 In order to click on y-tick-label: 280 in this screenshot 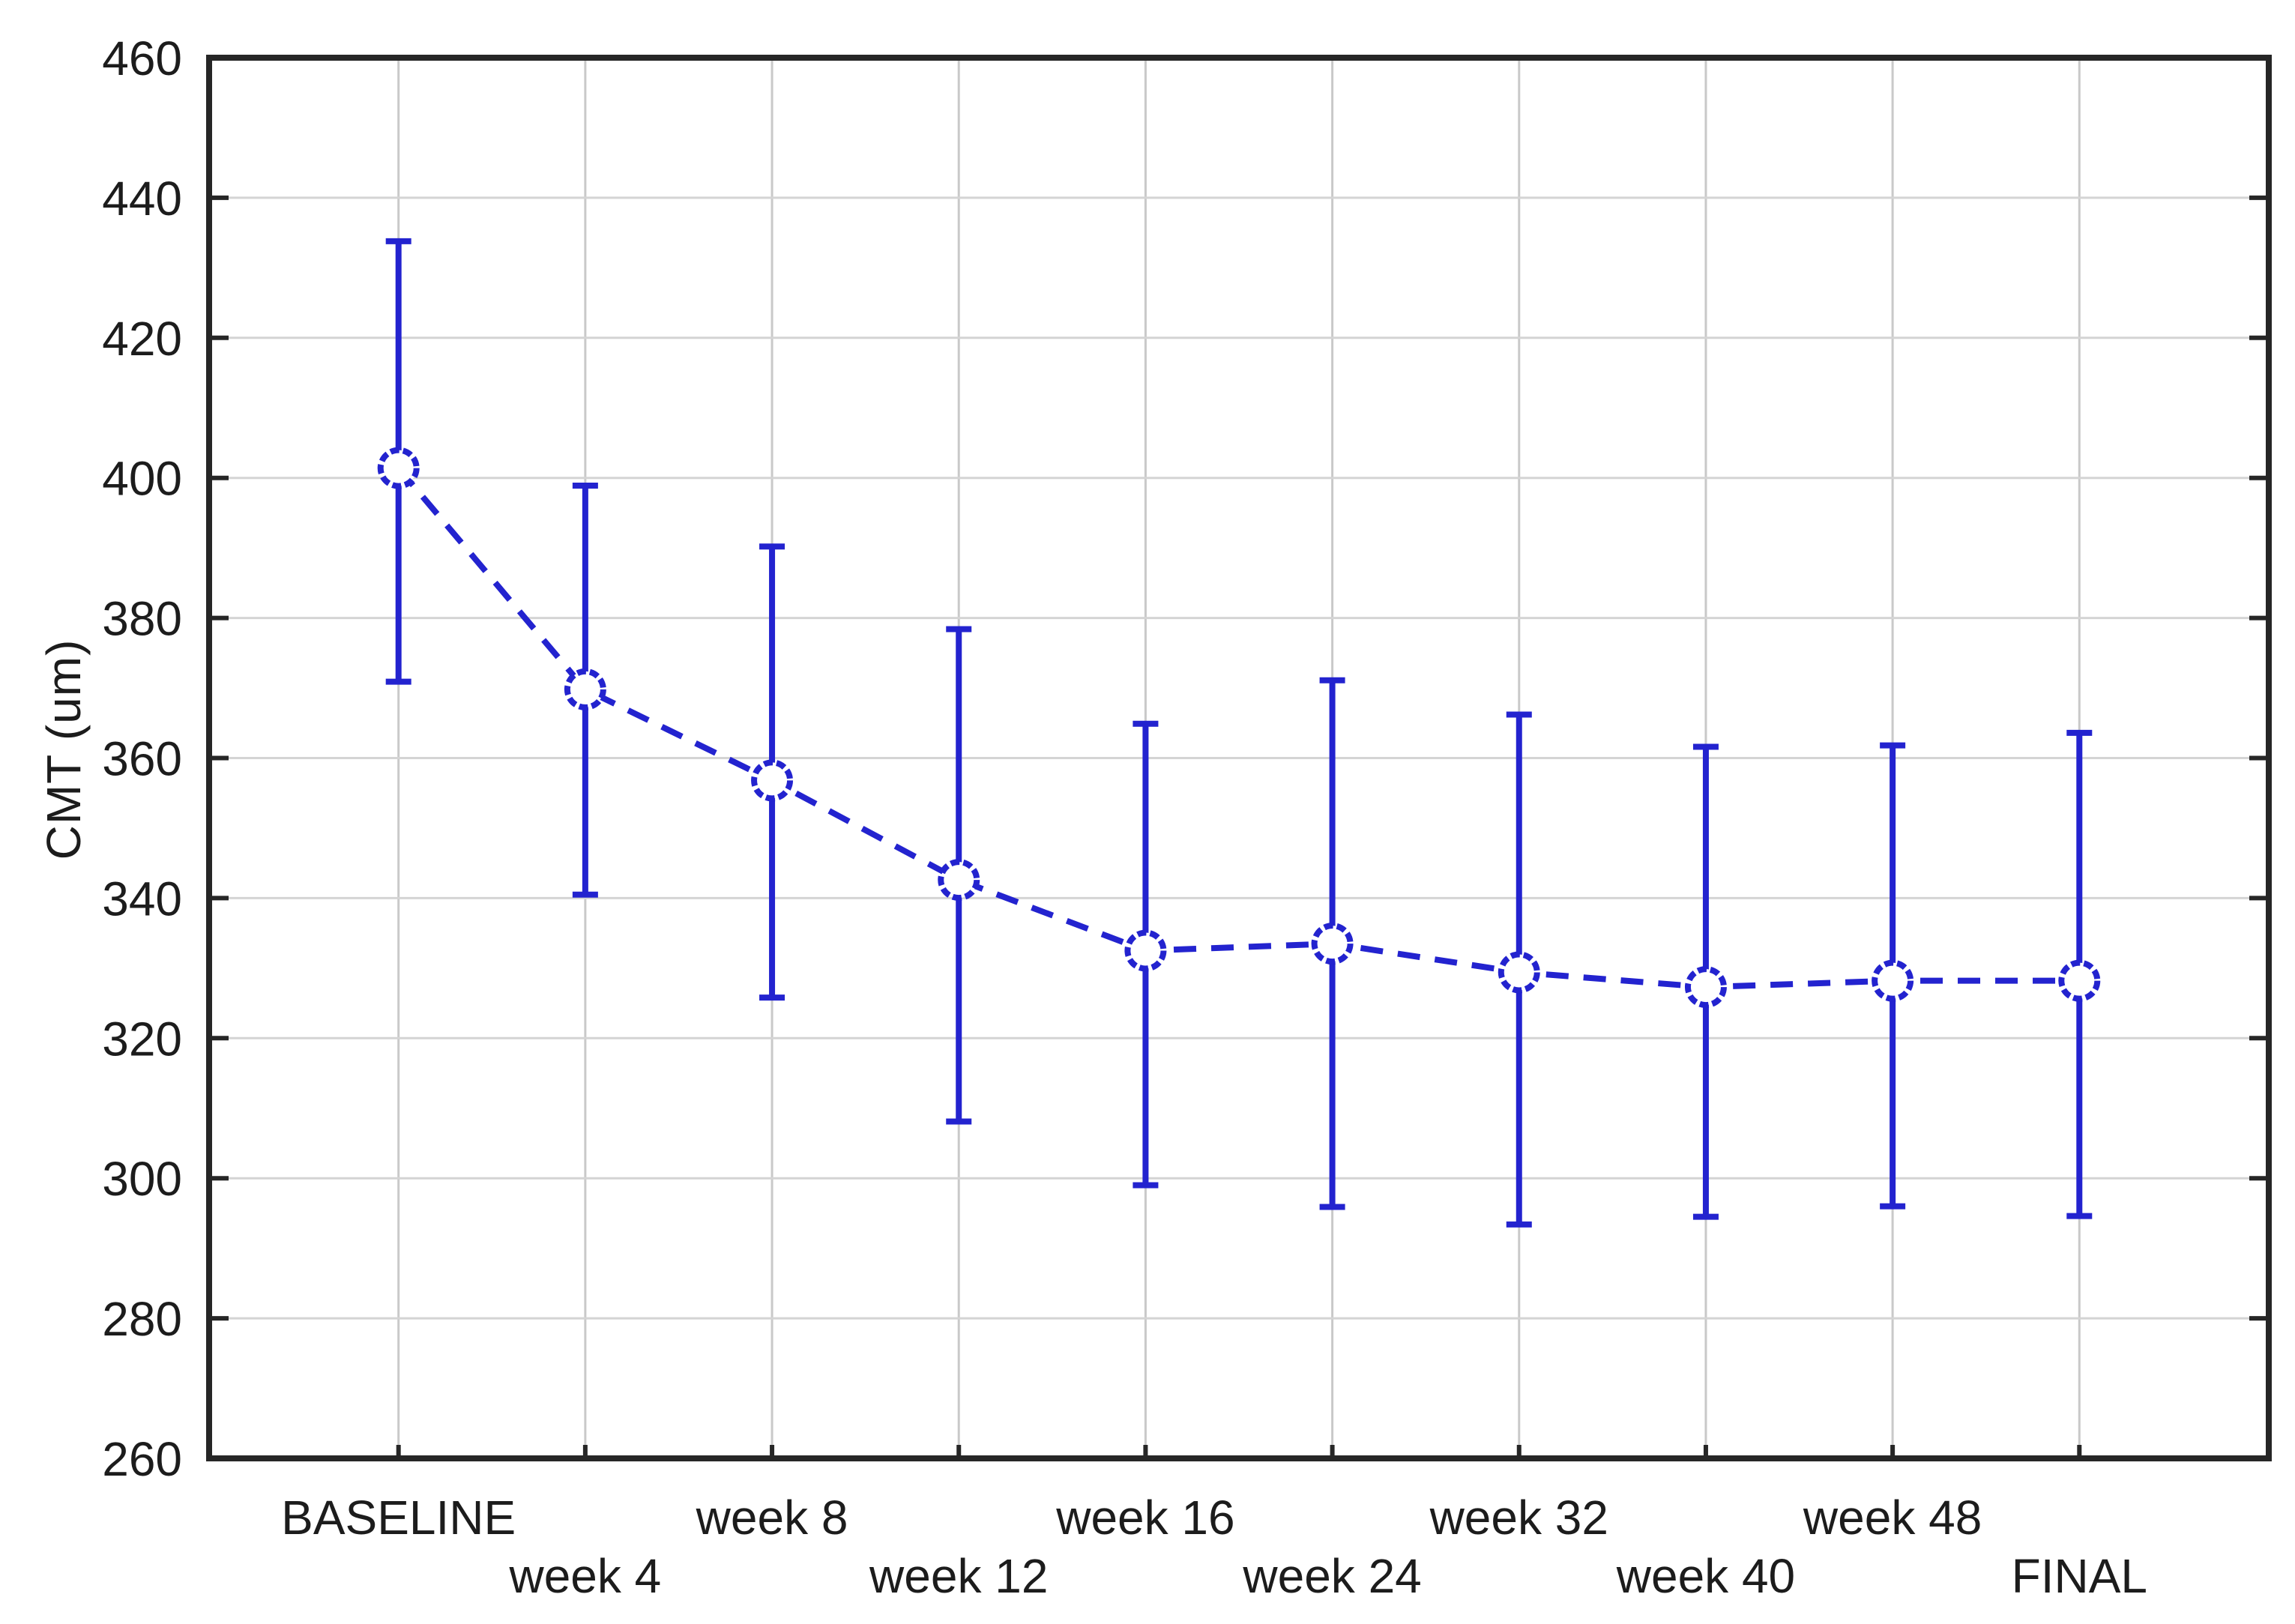, I will do `click(142, 1319)`.